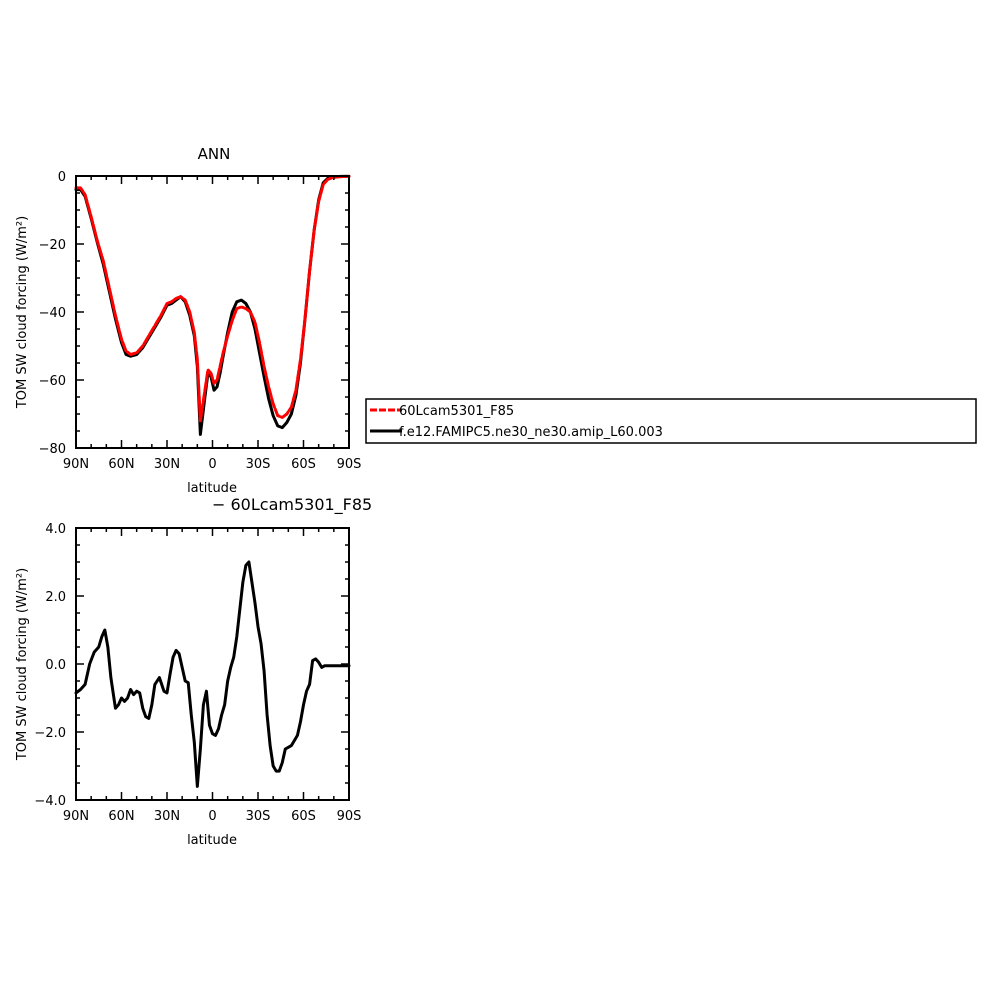 Image resolution: width=992 pixels, height=991 pixels. I want to click on y-tick-label: −40, so click(52, 313).